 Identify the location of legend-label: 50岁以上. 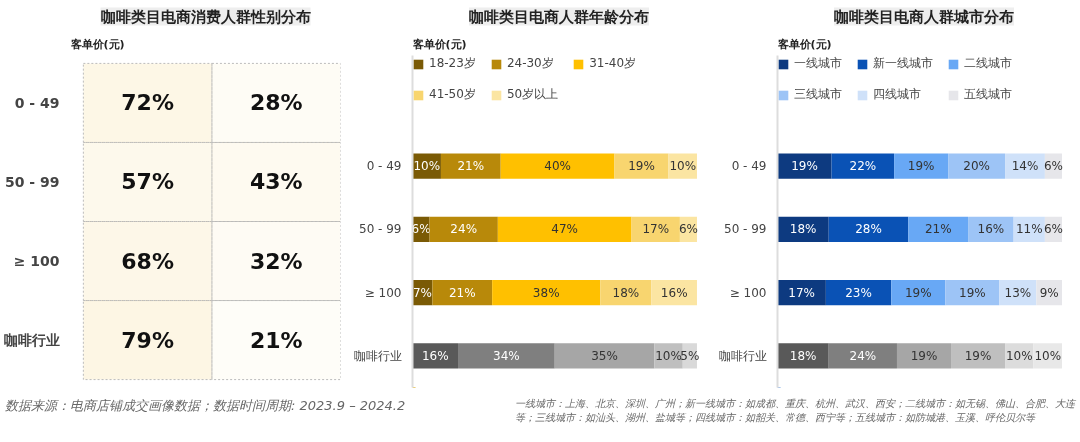
(532, 94).